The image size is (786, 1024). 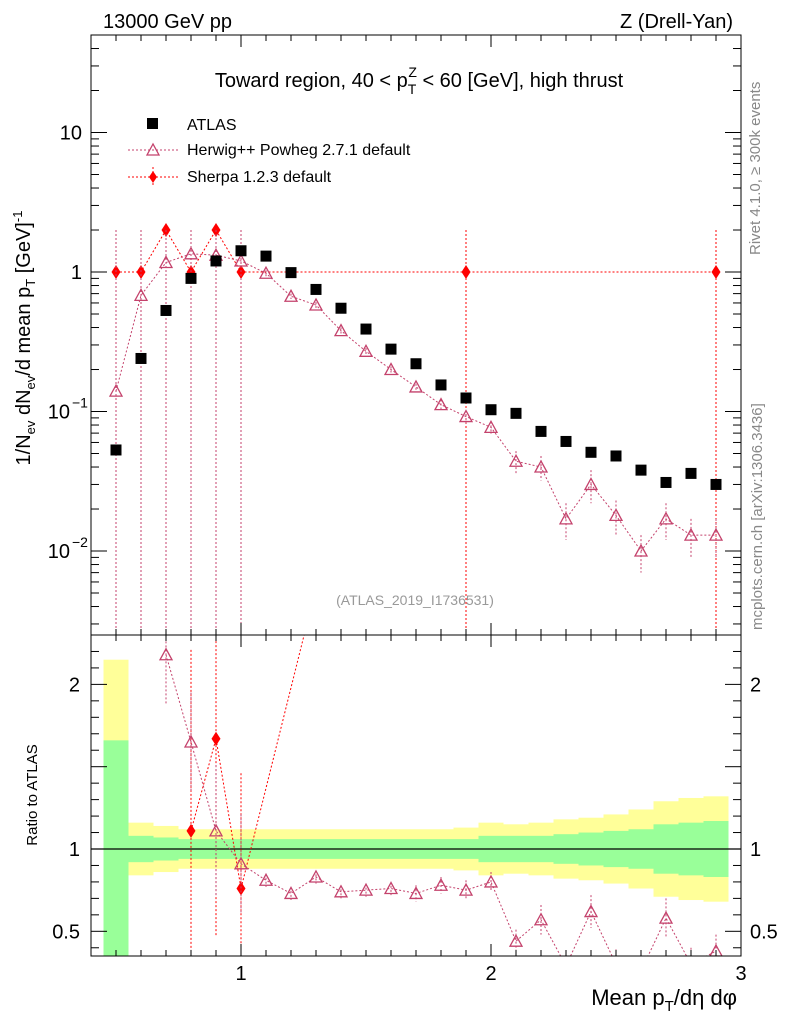 What do you see at coordinates (311, 81) in the screenshot?
I see `title-pre: Toward region, 40 < p` at bounding box center [311, 81].